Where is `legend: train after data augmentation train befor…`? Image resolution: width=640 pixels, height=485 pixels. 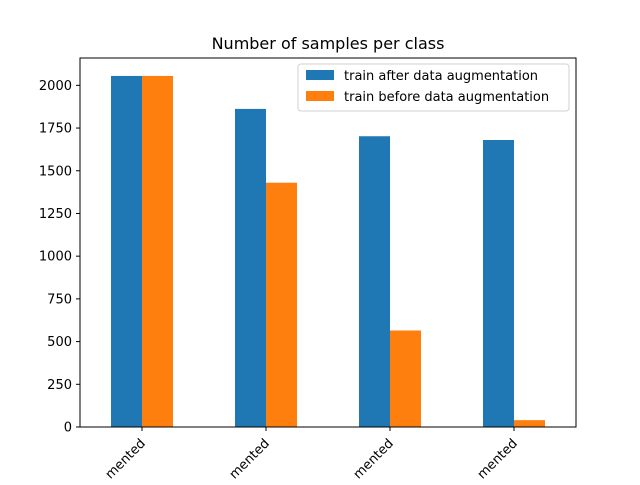
legend: train after data augmentation train befor… is located at coordinates (433, 87).